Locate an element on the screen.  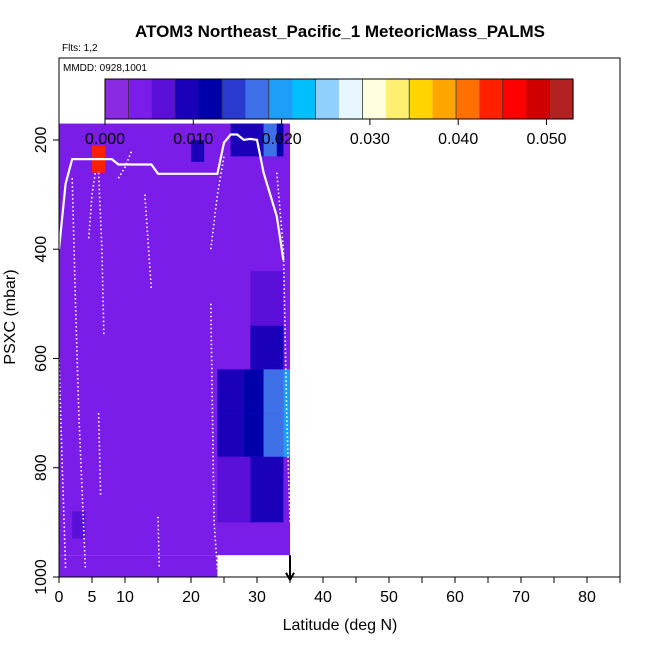
x-tick-label: 0 is located at coordinates (59, 597).